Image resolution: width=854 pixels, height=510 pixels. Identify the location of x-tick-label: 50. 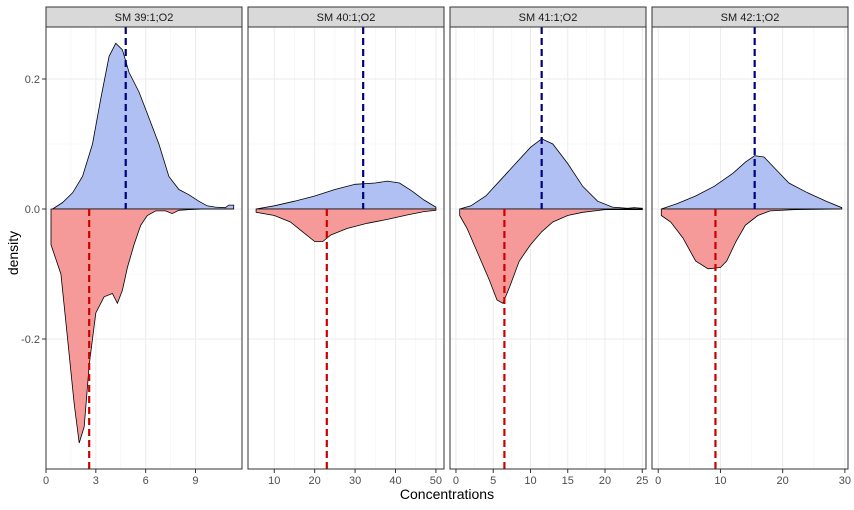
(436, 481).